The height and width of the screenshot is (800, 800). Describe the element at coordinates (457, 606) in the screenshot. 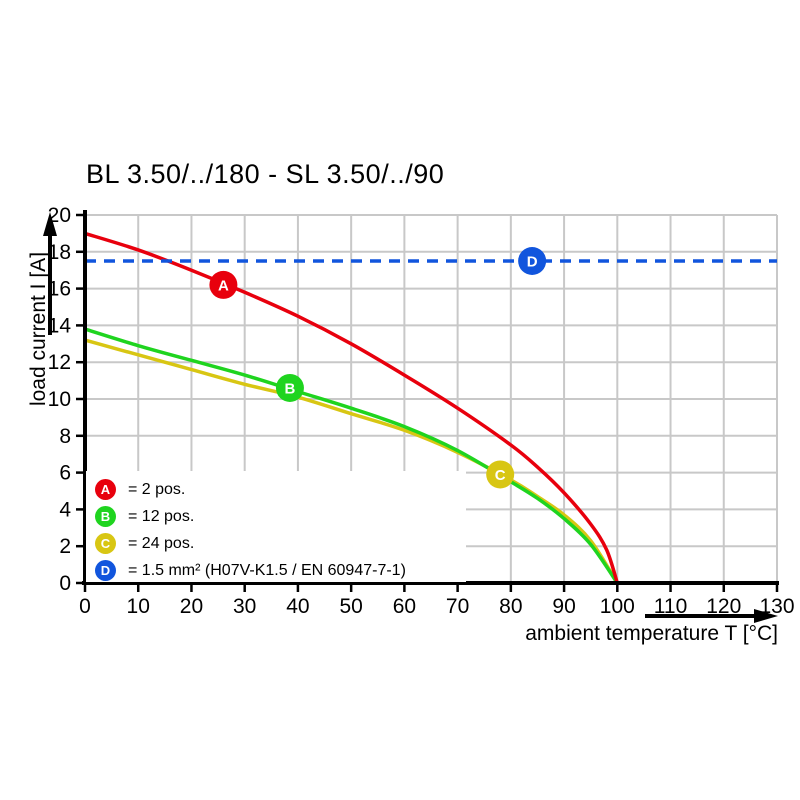

I see `x-tick-label: 70` at that location.